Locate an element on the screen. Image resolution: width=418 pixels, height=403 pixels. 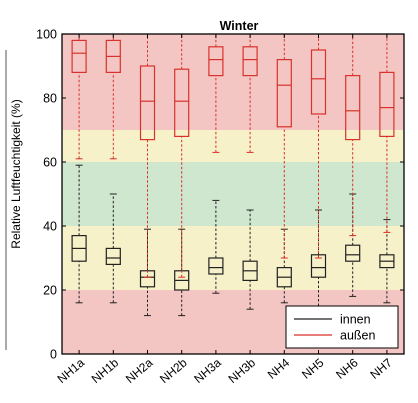
x-tick-label: NH2a is located at coordinates (139, 370).